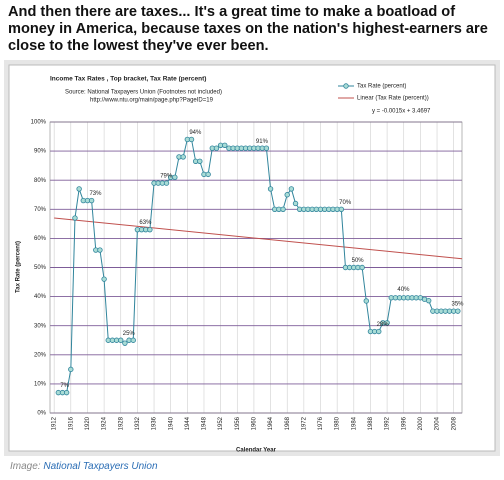 This screenshot has width=504, height=480. I want to click on x-tick-label: 1984, so click(354, 423).